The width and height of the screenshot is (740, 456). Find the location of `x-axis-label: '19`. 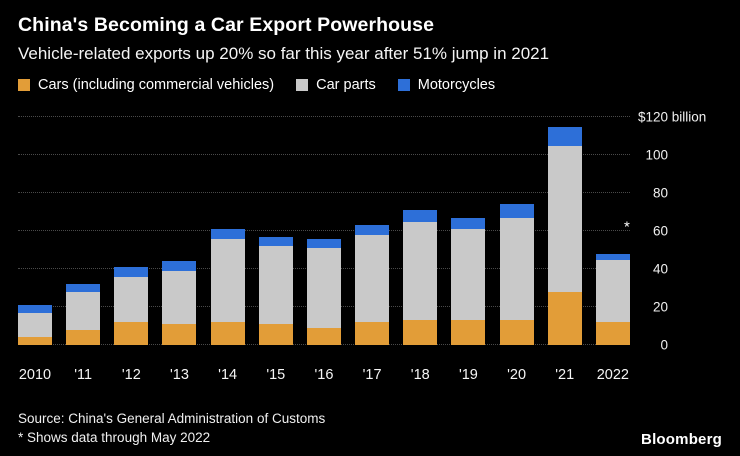

x-axis-label: '19 is located at coordinates (468, 375).